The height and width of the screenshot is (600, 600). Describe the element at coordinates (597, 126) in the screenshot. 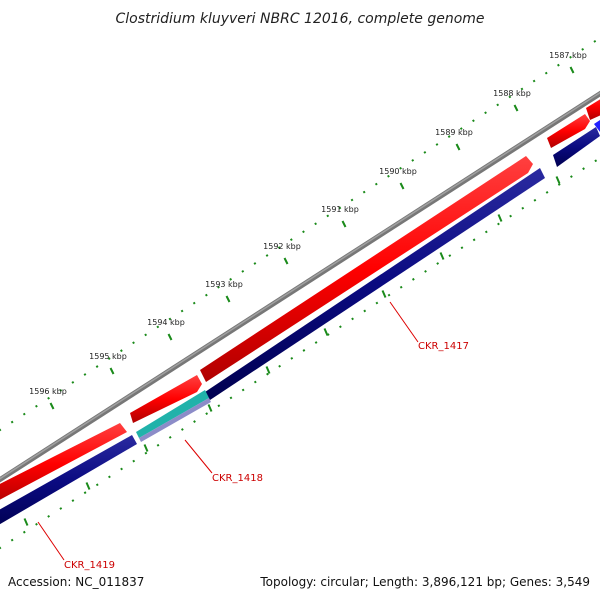

I see `gene-small-marker` at that location.